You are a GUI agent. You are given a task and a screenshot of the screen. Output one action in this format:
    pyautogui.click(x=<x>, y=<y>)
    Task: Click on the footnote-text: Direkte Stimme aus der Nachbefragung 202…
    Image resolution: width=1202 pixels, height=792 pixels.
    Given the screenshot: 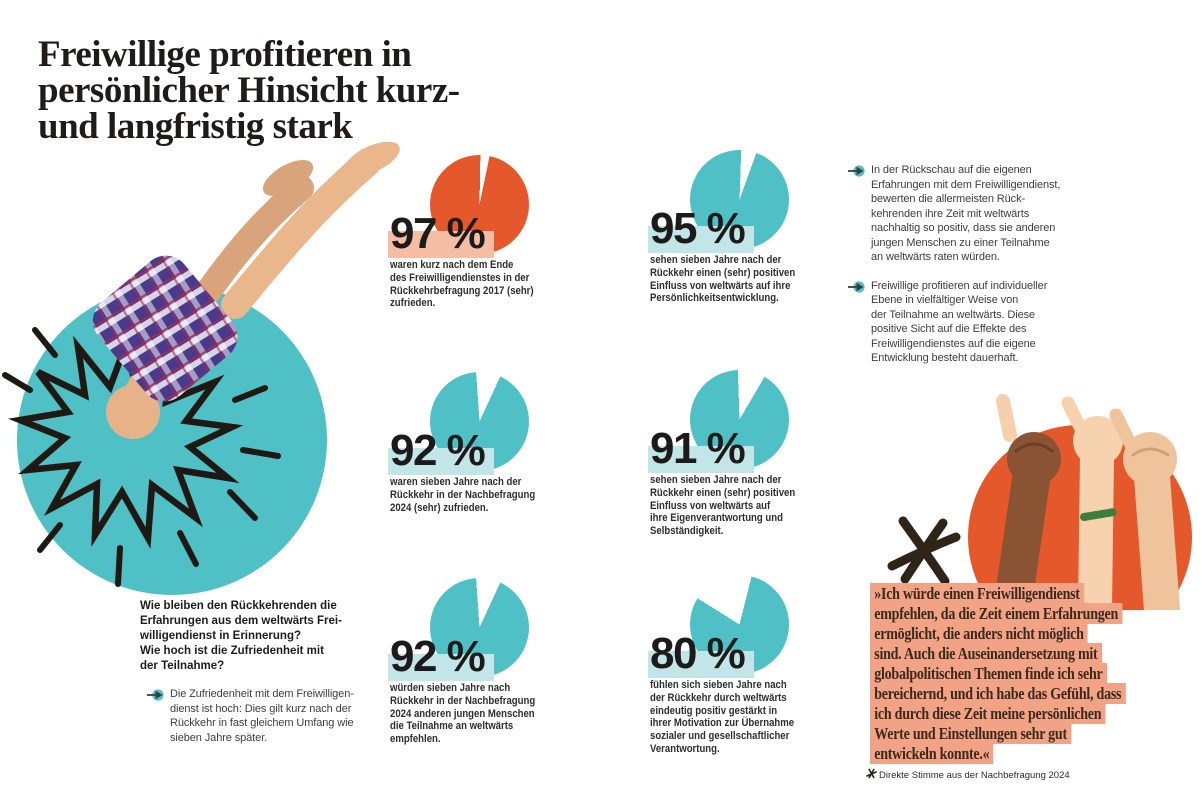 What is the action you would take?
    pyautogui.click(x=974, y=775)
    